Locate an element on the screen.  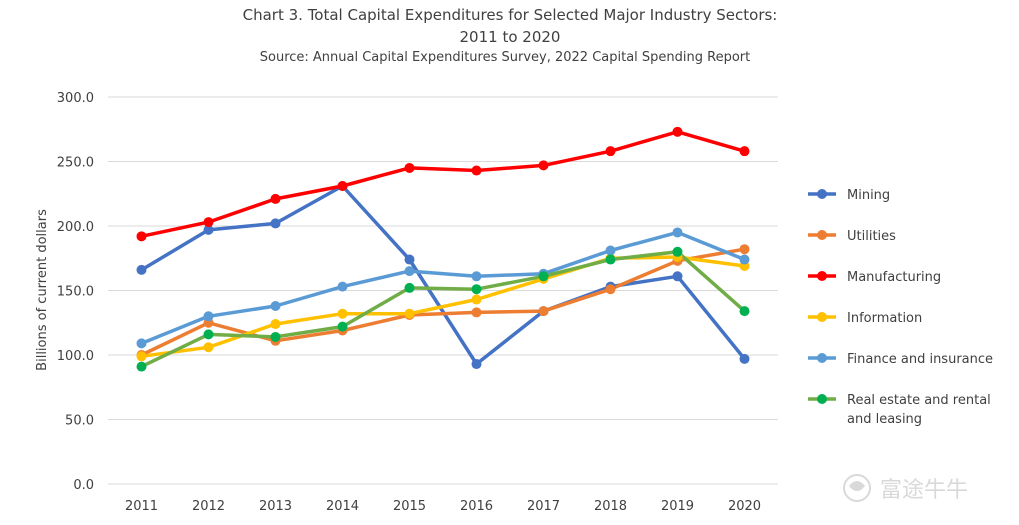
watermark-text: 富途牛牛 is located at coordinates (924, 490).